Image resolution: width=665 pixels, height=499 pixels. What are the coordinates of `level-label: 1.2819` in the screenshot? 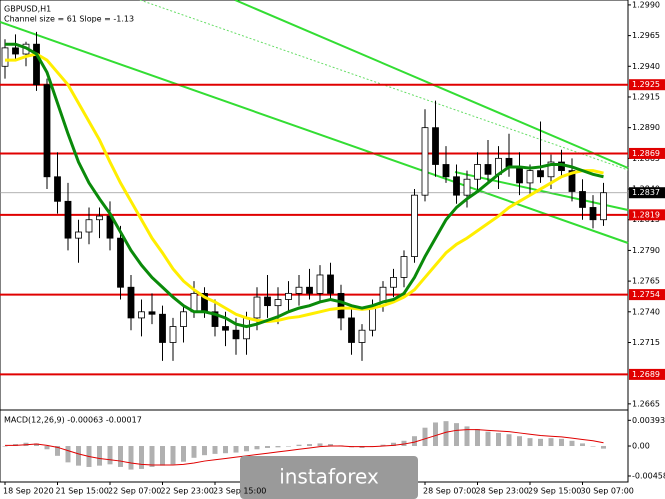 It's located at (646, 214).